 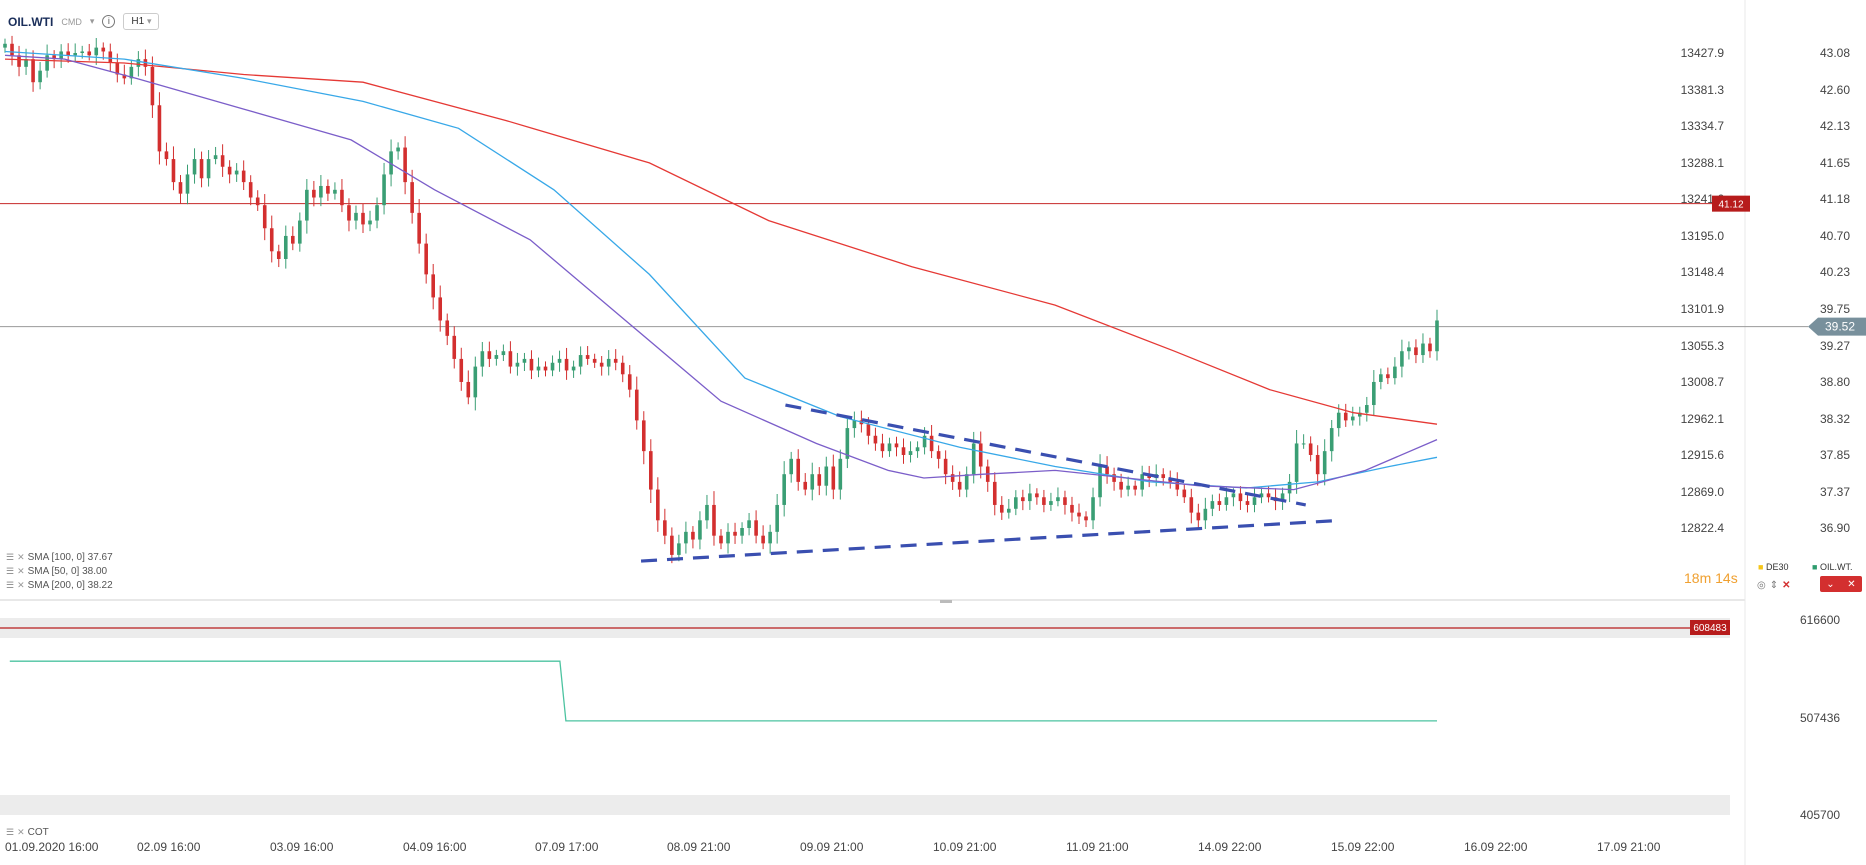 I want to click on info-icon: i, so click(x=109, y=21).